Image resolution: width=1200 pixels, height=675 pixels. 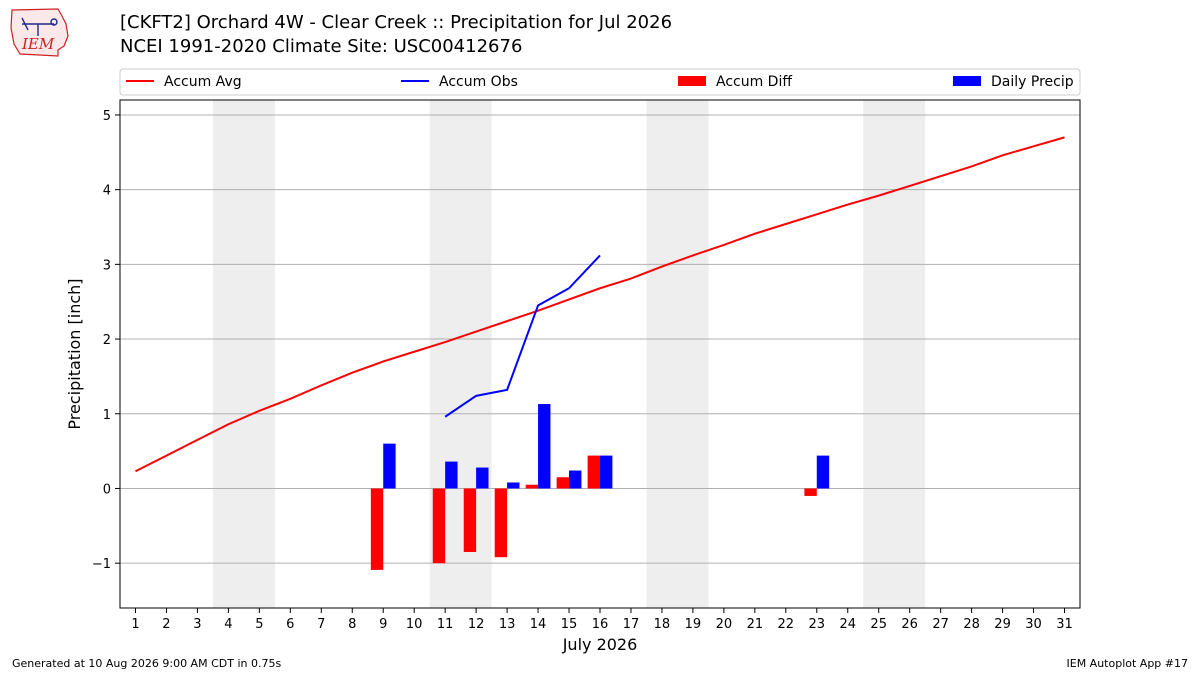 What do you see at coordinates (107, 489) in the screenshot?
I see `y-tick-label: 0` at bounding box center [107, 489].